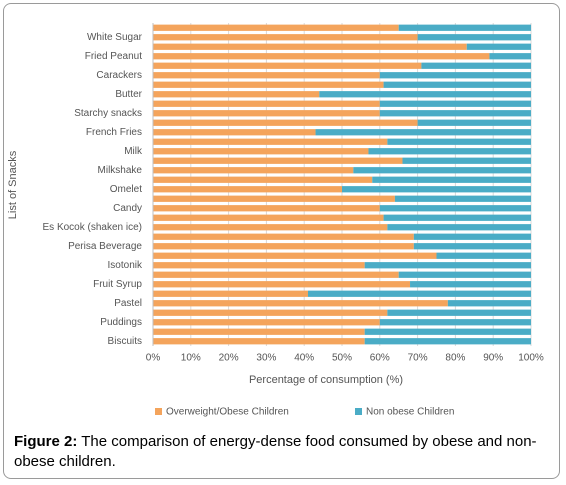 This screenshot has height=485, width=566. I want to click on x-tick-label: 50%, so click(342, 358).